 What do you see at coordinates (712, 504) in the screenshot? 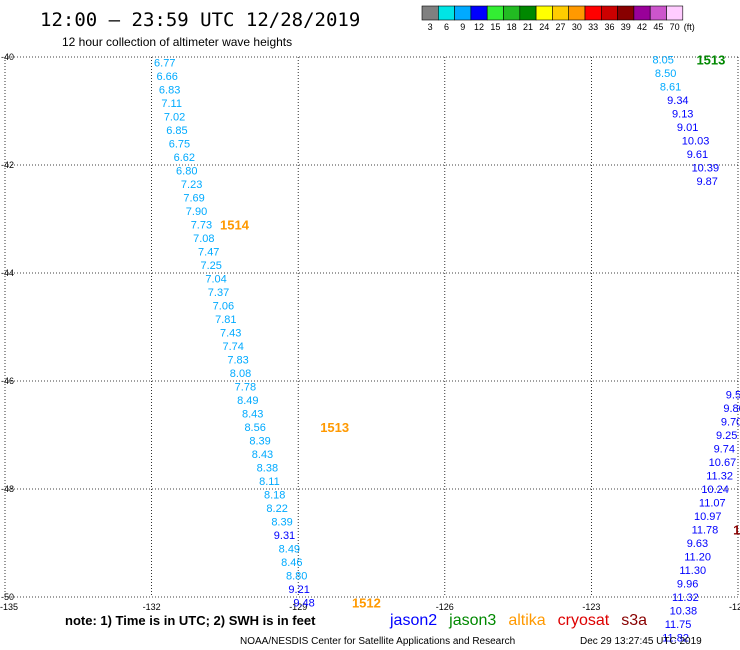
I see `swh-value-jason2: 11.07` at bounding box center [712, 504].